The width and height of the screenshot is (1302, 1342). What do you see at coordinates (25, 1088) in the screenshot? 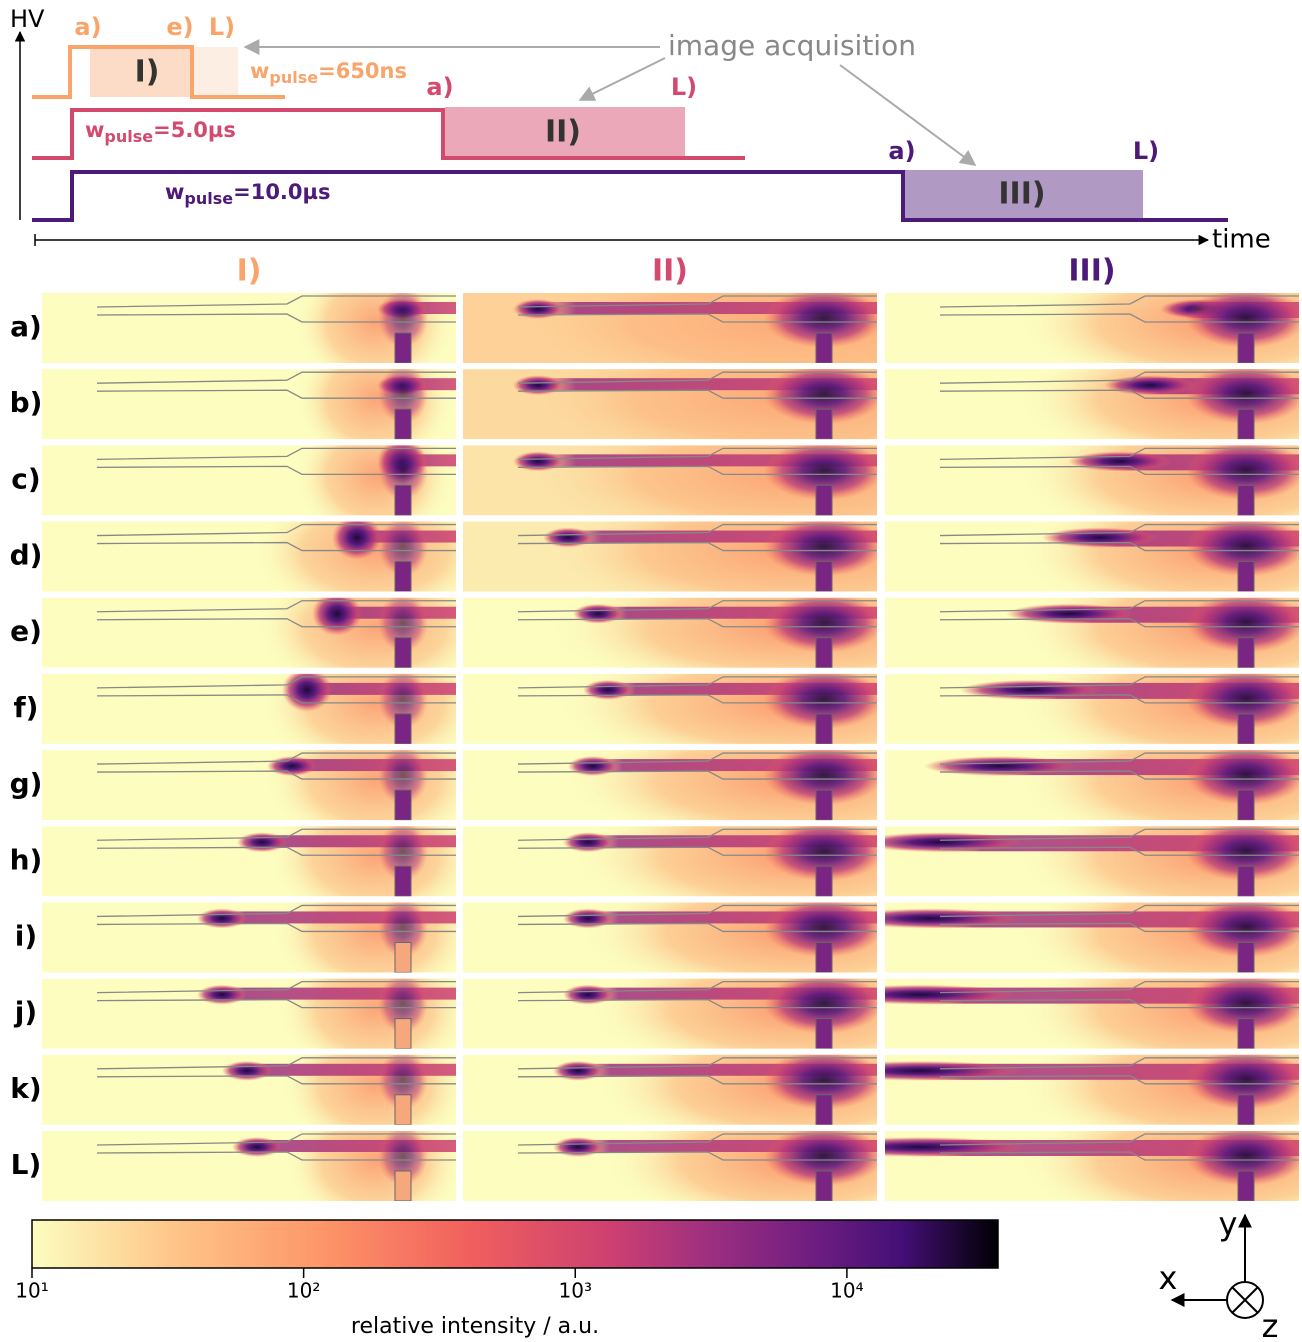
I see `row-label: k)` at bounding box center [25, 1088].